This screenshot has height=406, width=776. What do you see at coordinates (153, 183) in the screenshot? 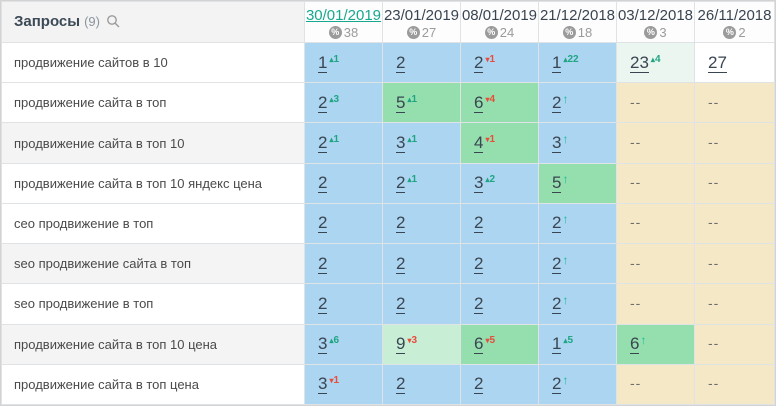
I see `query-label: продвижение сайта в топ 10 яндекс цена` at bounding box center [153, 183].